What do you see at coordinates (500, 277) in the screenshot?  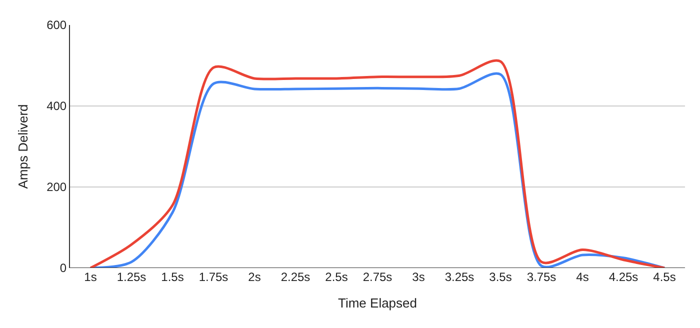 I see `x-tick-label: 3.5s` at bounding box center [500, 277].